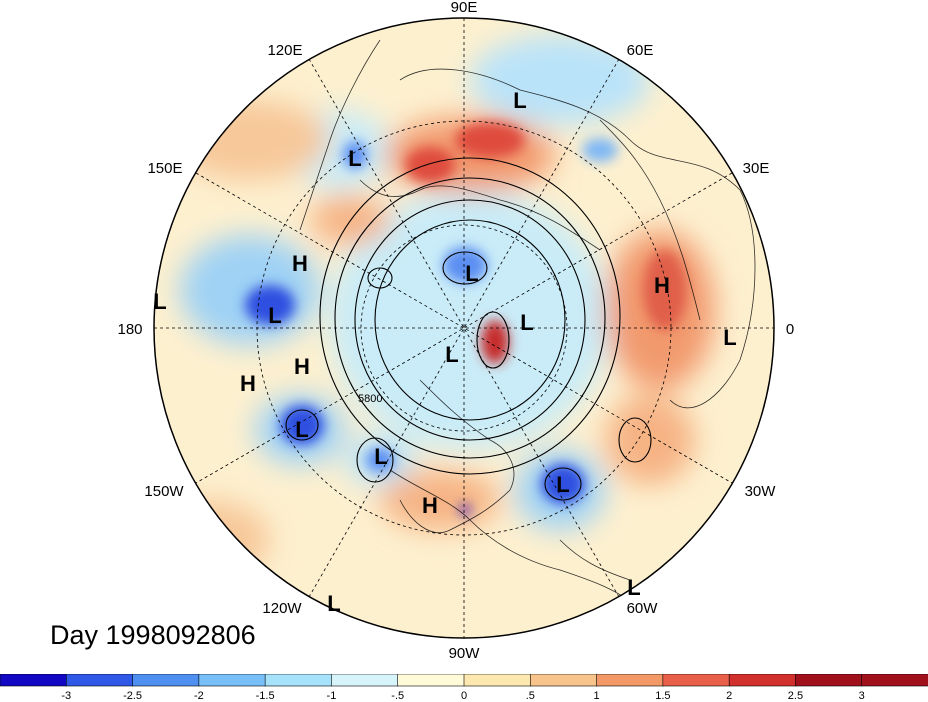 The width and height of the screenshot is (928, 702). I want to click on colorbar-boxes, so click(464, 680).